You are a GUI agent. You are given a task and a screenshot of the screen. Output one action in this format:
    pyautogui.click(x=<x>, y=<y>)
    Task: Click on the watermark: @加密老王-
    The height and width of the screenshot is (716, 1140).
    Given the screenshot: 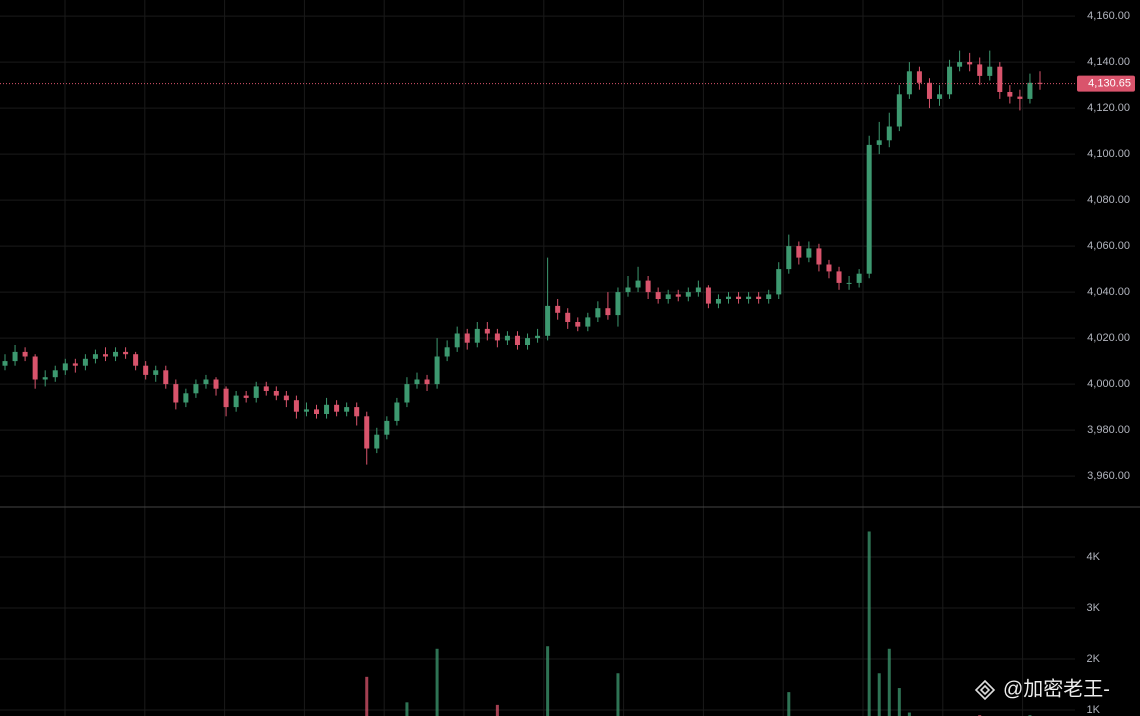 What is the action you would take?
    pyautogui.click(x=1042, y=689)
    